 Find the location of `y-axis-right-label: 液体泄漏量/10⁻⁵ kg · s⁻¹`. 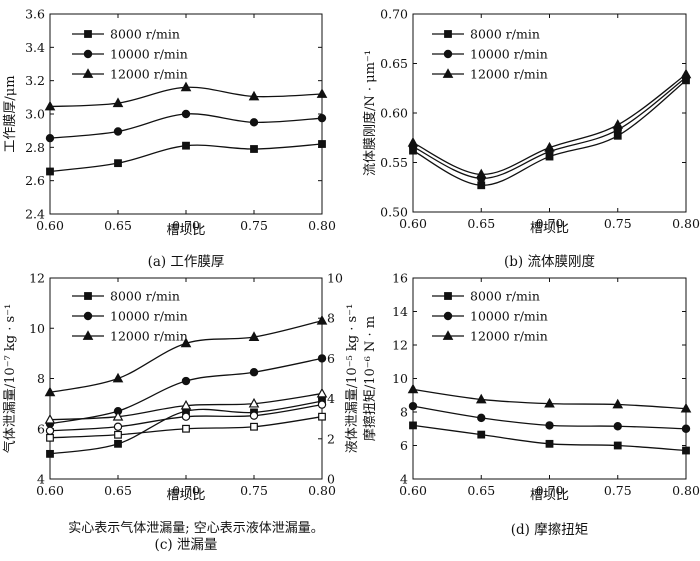

y-axis-right-label: 液体泄漏量/10⁻⁵ kg · s⁻¹ is located at coordinates (352, 378).